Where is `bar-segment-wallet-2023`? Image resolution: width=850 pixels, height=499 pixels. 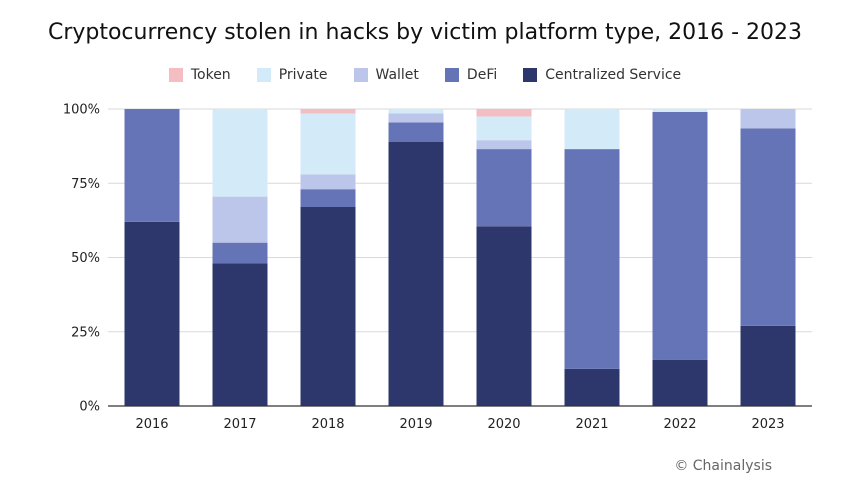 bar-segment-wallet-2023 is located at coordinates (768, 119).